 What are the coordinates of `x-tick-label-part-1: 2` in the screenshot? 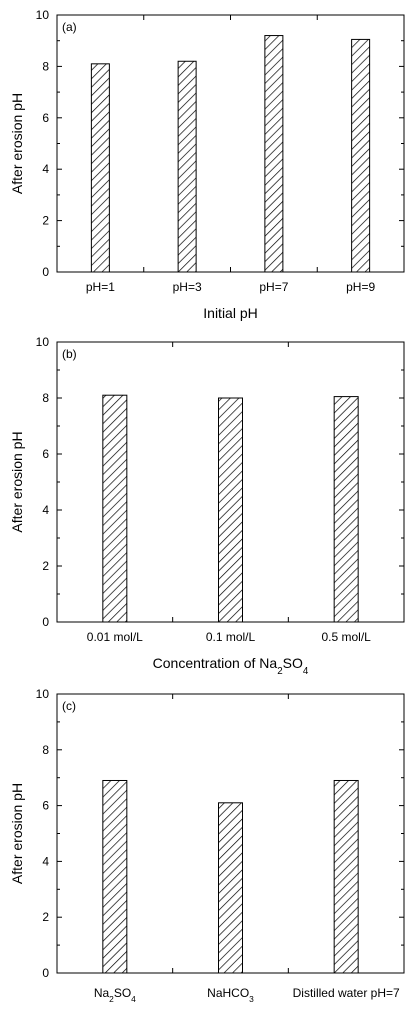 It's located at (111, 999).